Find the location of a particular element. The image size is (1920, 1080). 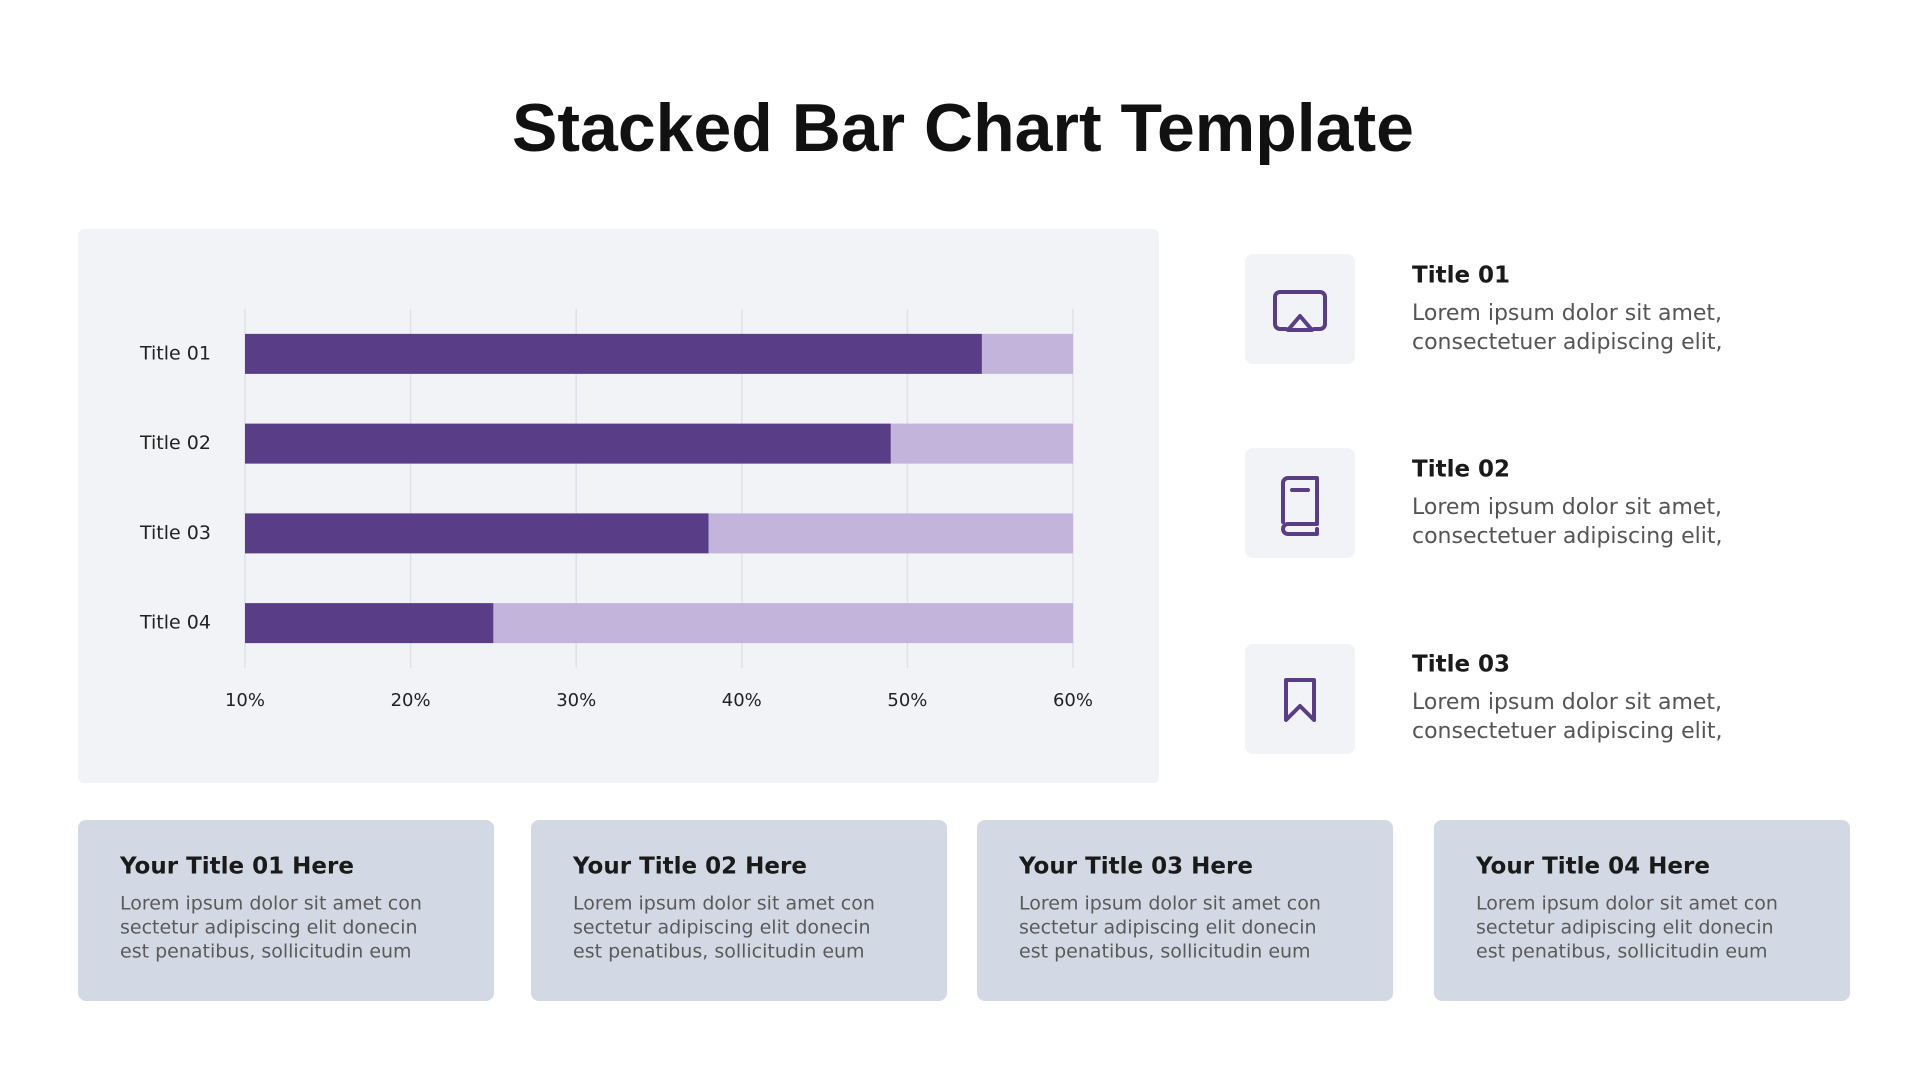

category-label: Title 03 is located at coordinates (175, 533).